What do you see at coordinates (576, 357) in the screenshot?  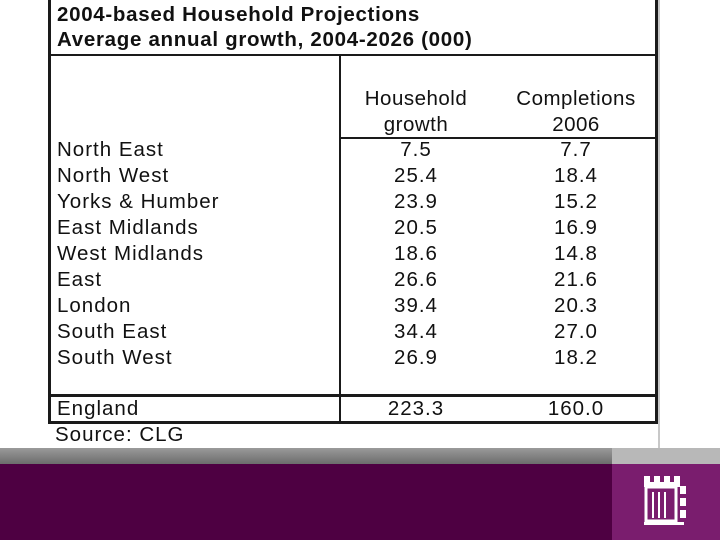 I see `row-completions: 18.2` at bounding box center [576, 357].